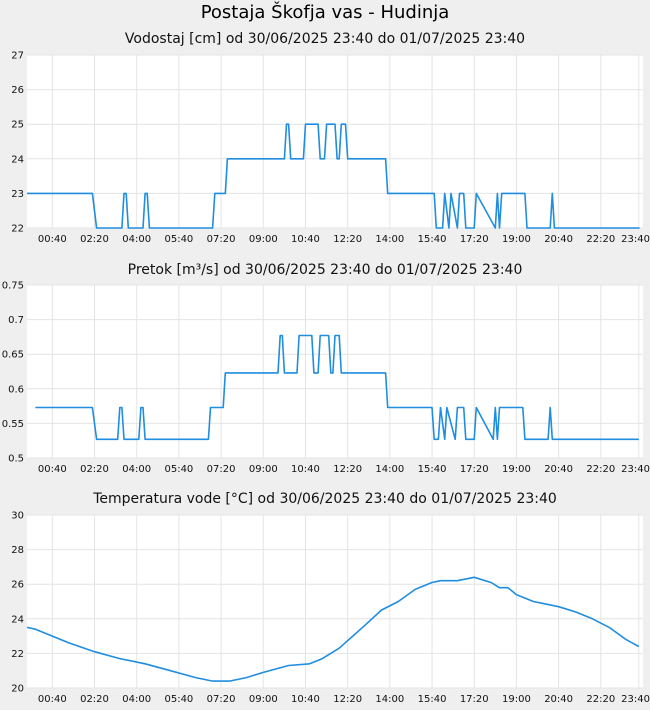  What do you see at coordinates (17, 56) in the screenshot?
I see `y-tick-label: 27` at bounding box center [17, 56].